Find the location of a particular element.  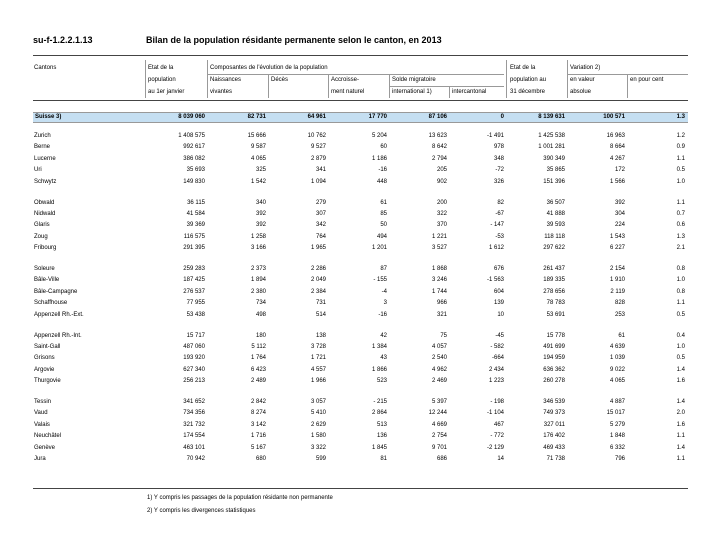

canton-name: Genève is located at coordinates (45, 447).